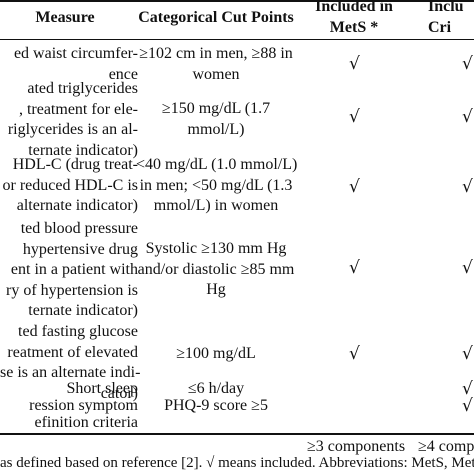 Image resolution: width=474 pixels, height=474 pixels. Describe the element at coordinates (216, 405) in the screenshot. I see `row-cut-depression: PHQ-9 score ≥5` at that location.